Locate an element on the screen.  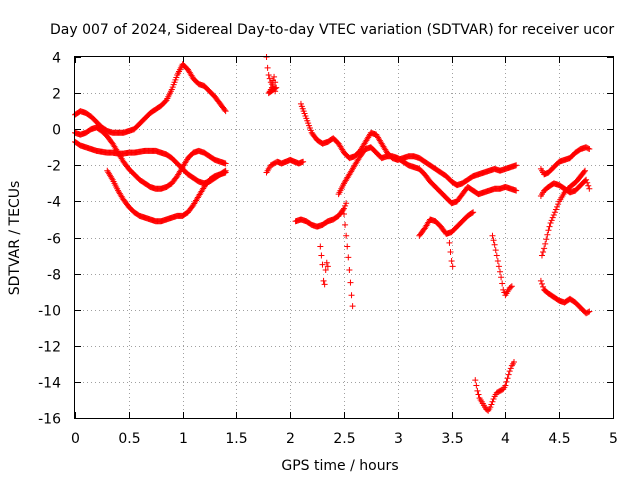
series-sat-f is located at coordinates (285, 166).